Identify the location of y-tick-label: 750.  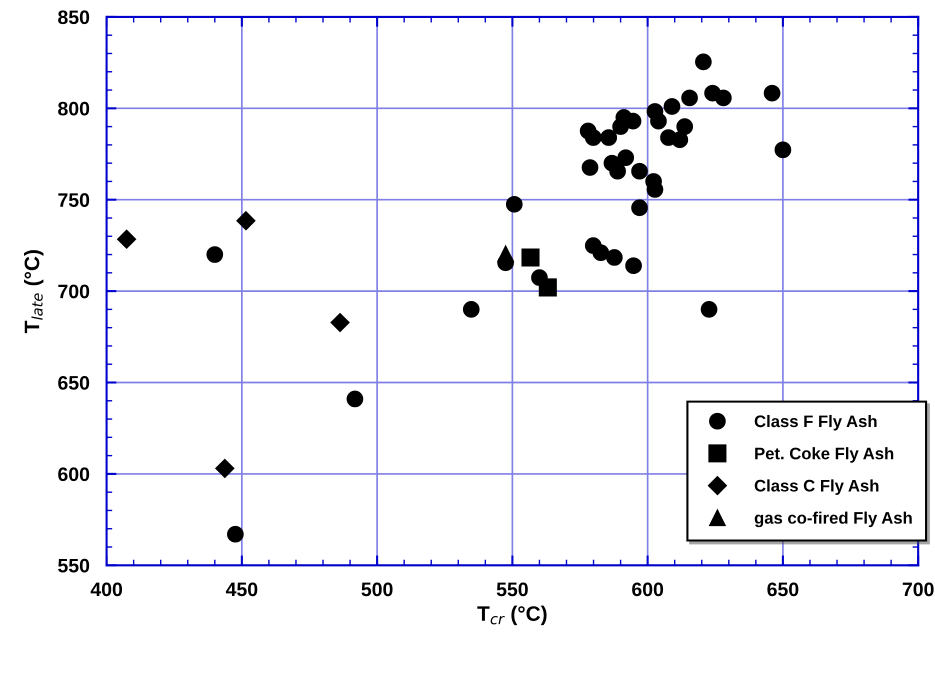
(74, 200).